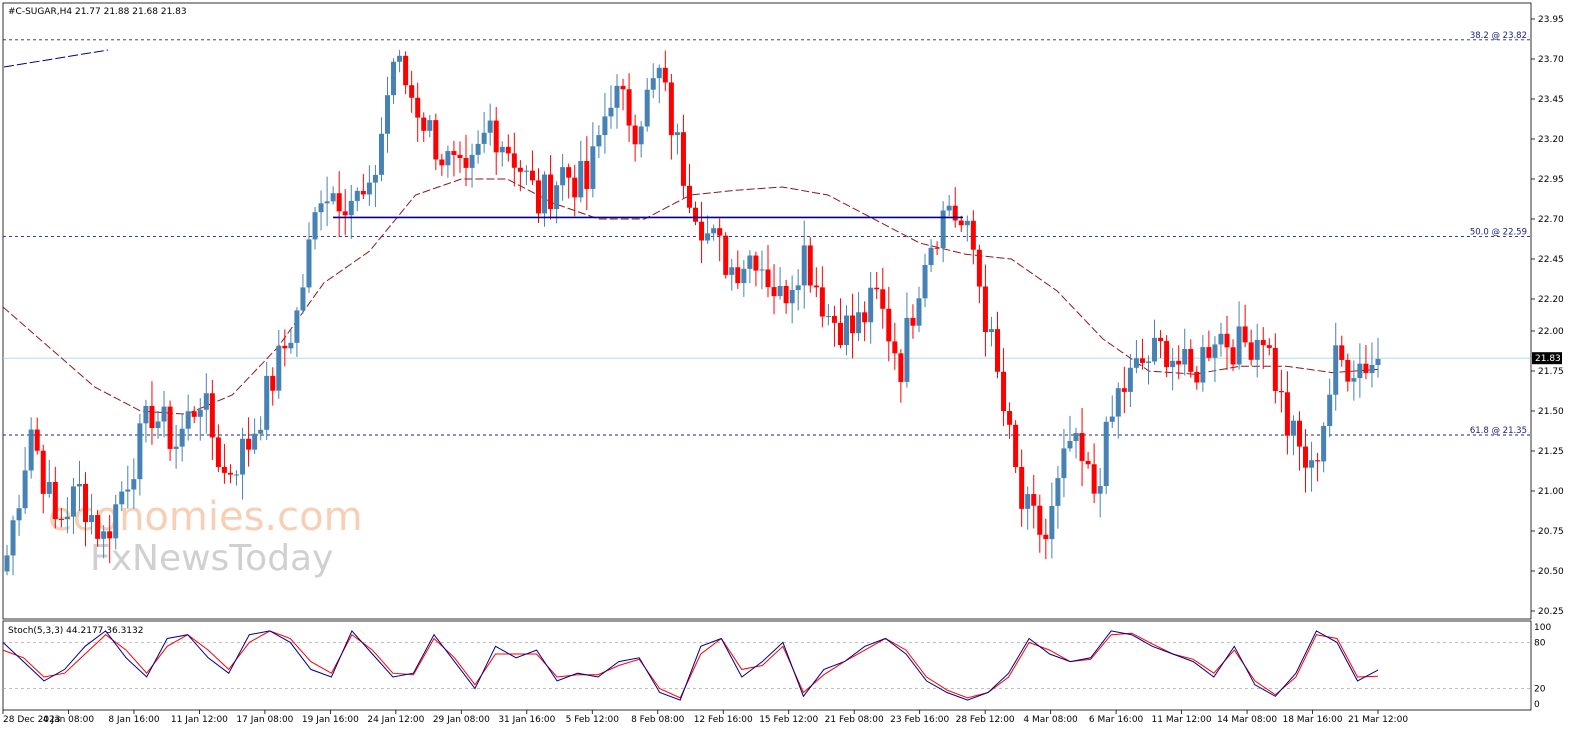  What do you see at coordinates (32, 720) in the screenshot?
I see `time-tick-label: 28 Dec 2023` at bounding box center [32, 720].